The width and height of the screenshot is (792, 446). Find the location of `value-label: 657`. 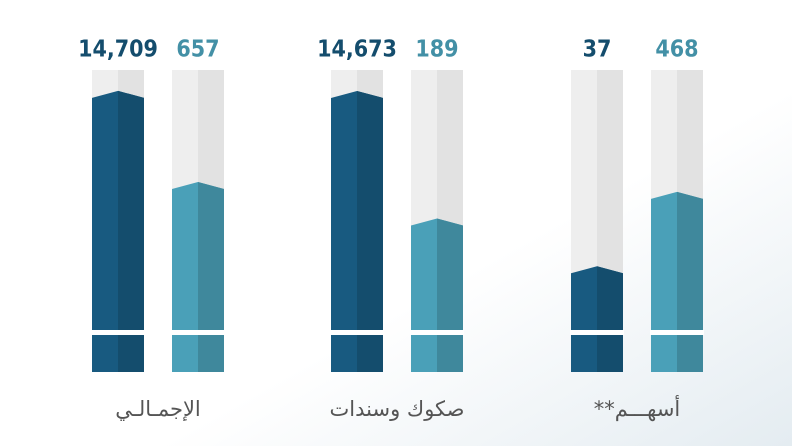

value-label: 657 is located at coordinates (197, 50).